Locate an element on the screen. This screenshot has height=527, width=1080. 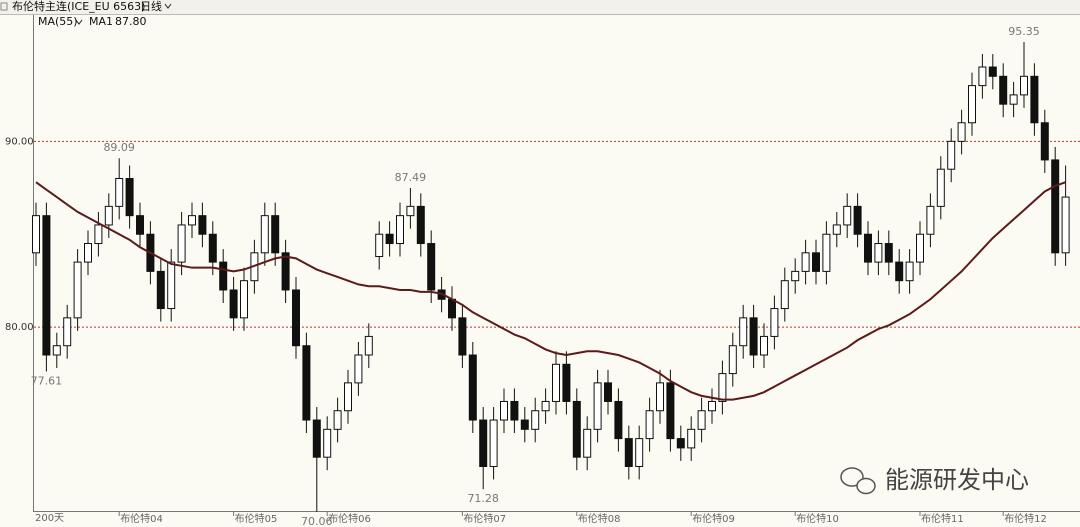
wechat-icon is located at coordinates (866, 486).